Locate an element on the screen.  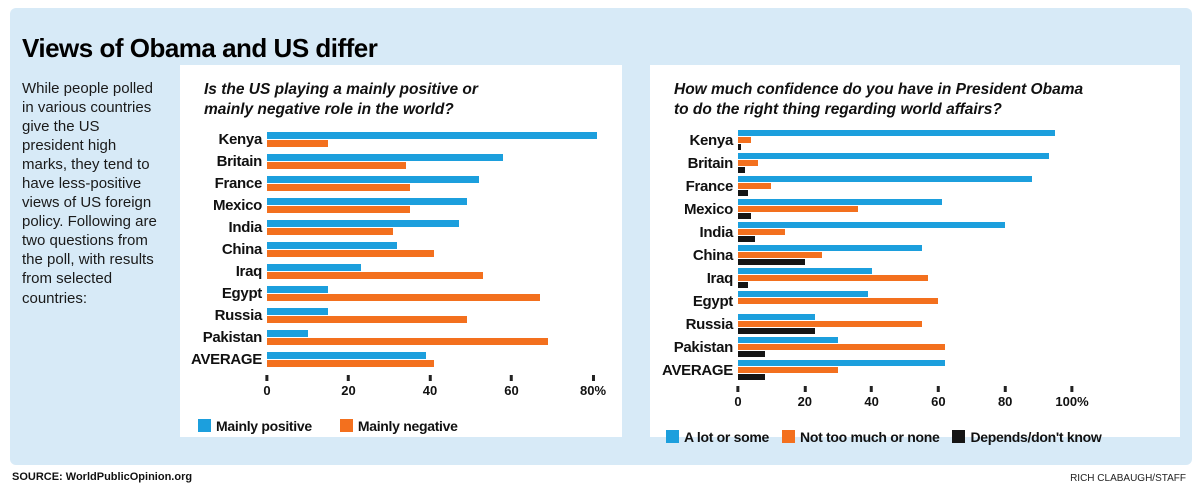
bar-row-iraq: Iraq is located at coordinates (401, 272).